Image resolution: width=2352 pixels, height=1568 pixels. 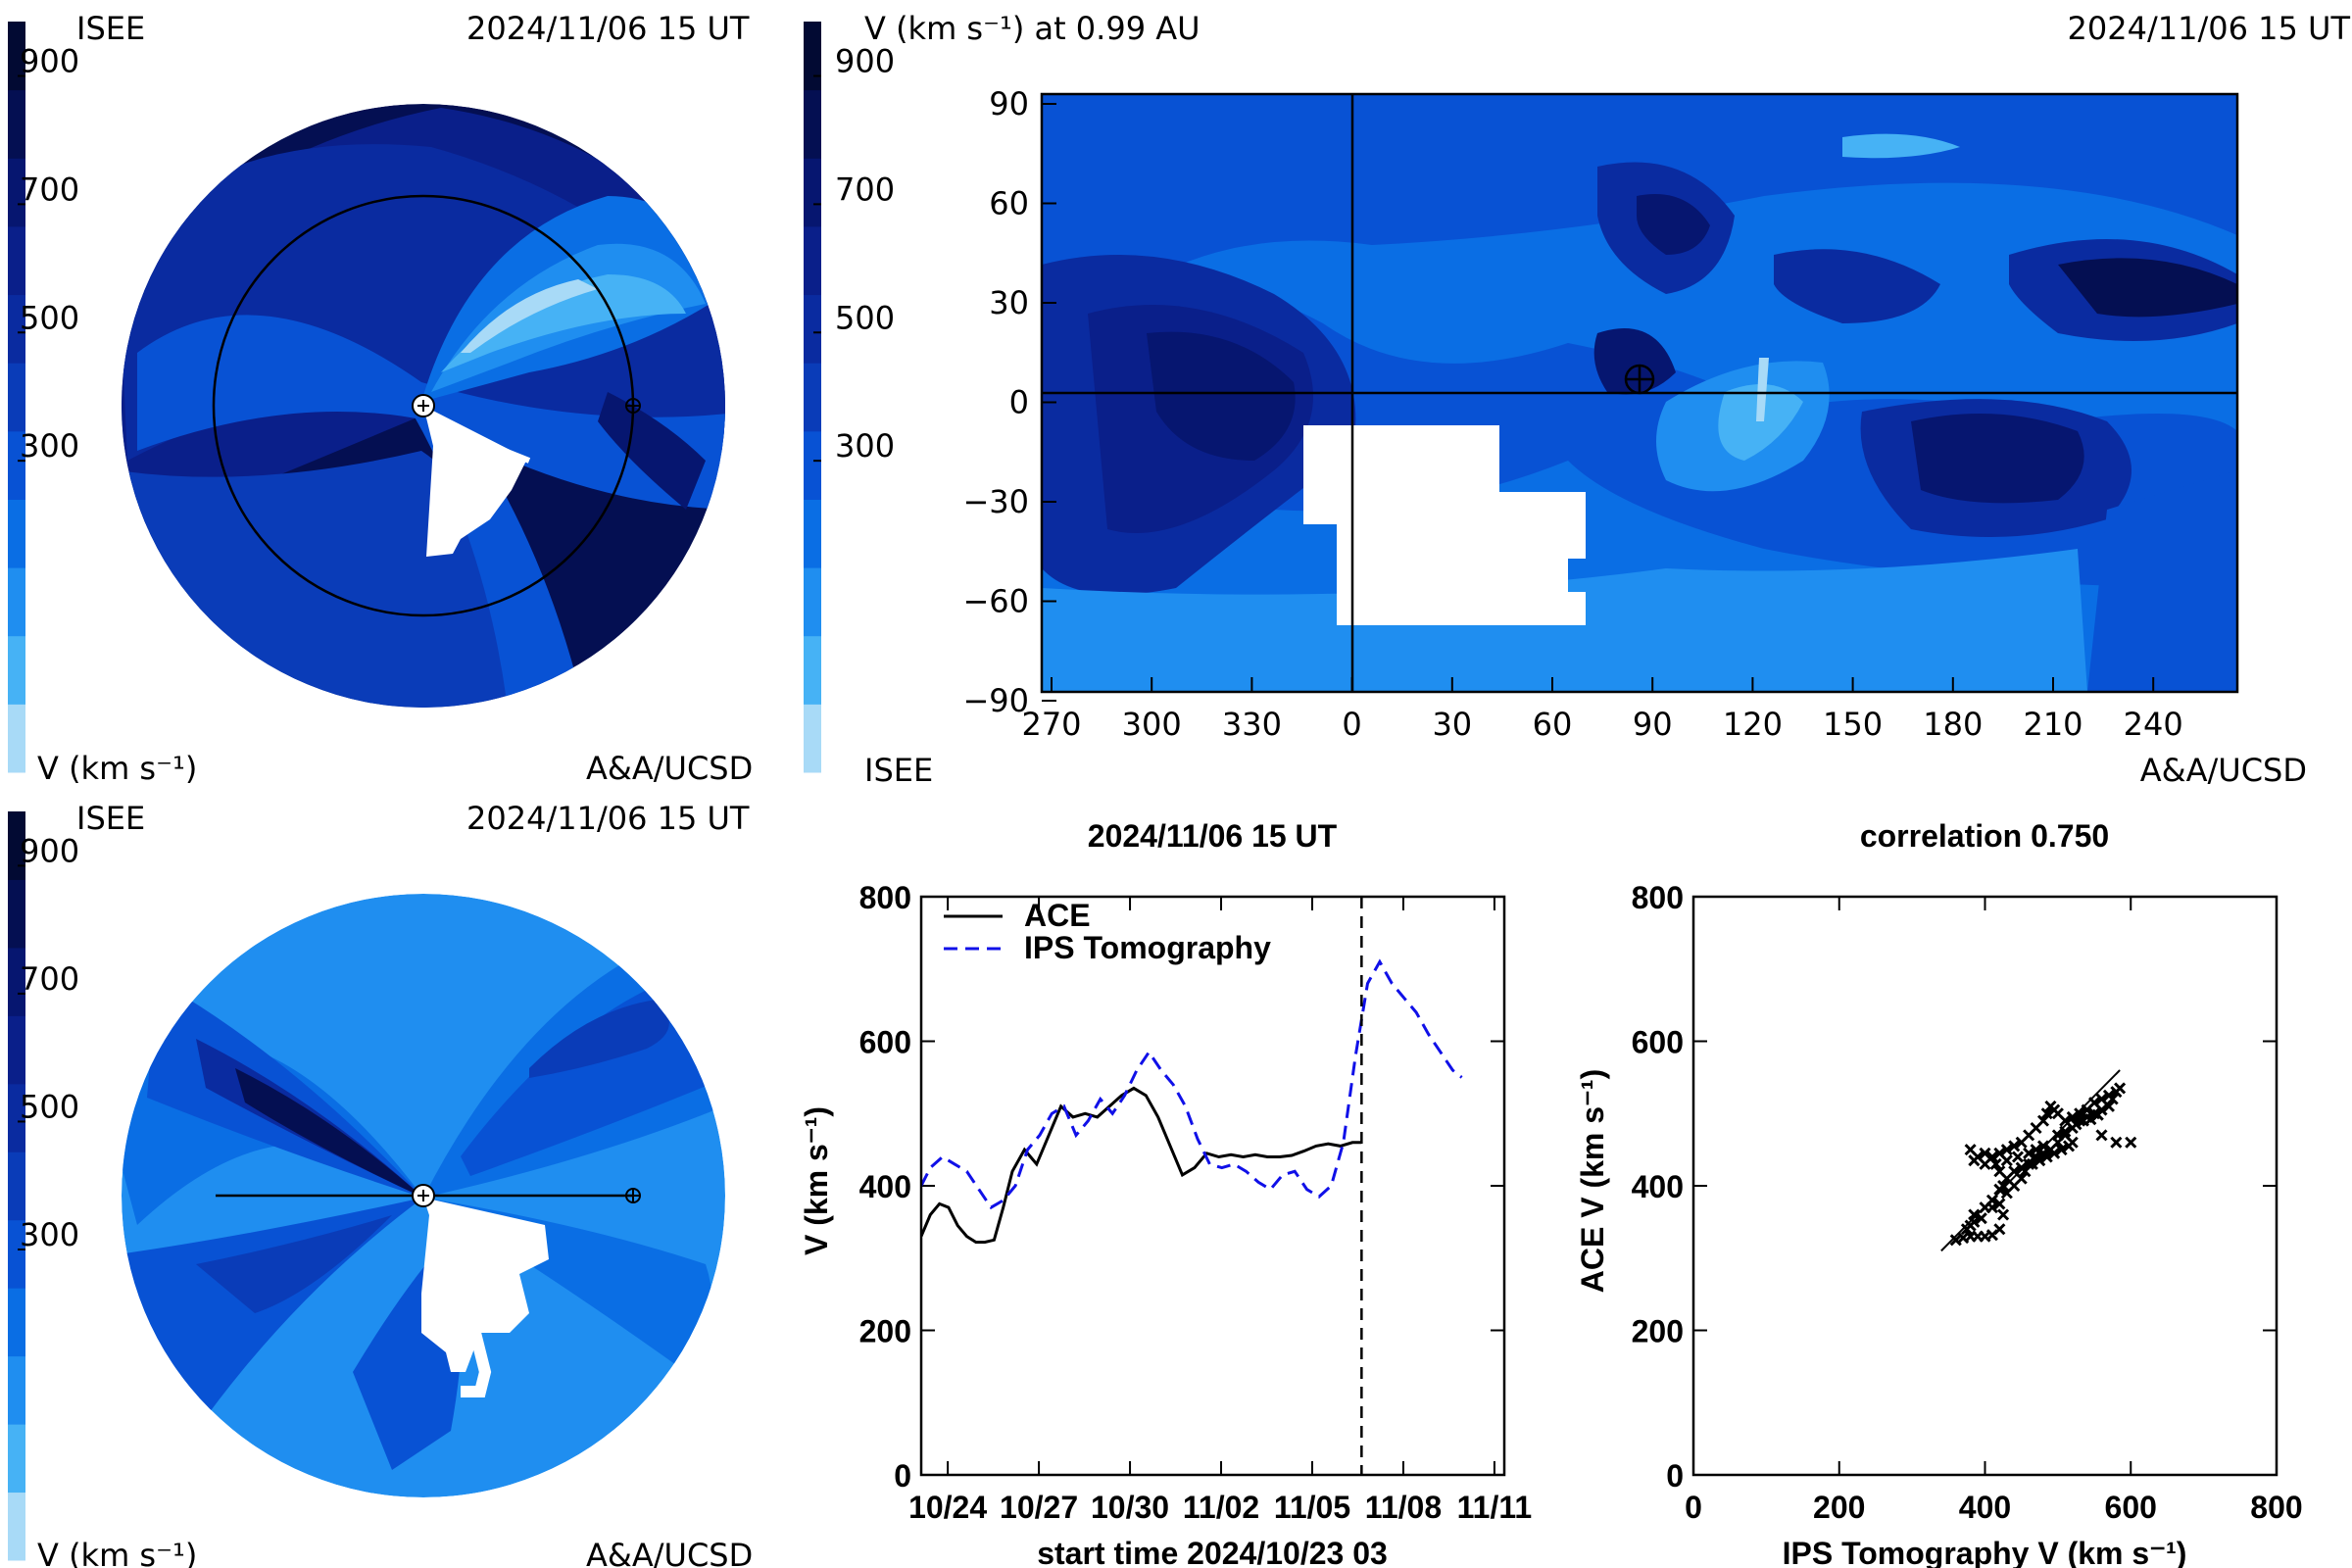 I want to click on map-credit: A&A/UCSD, so click(x=2223, y=770).